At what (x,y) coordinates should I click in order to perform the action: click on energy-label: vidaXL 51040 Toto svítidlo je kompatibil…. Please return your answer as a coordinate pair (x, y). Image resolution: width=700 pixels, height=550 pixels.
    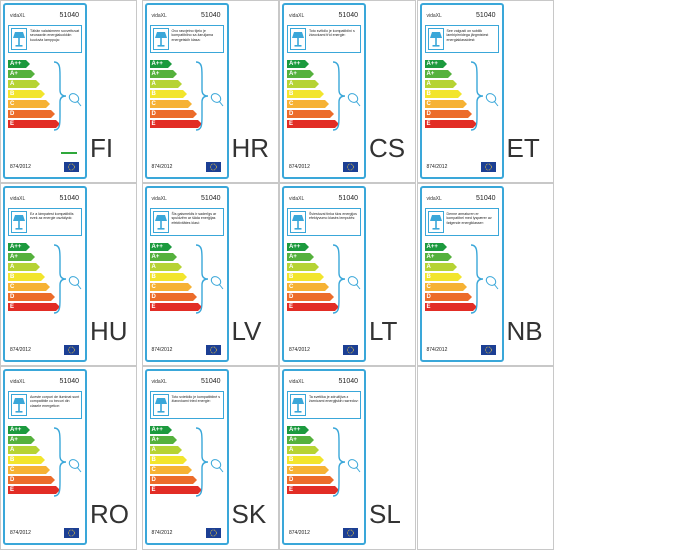
    Looking at the image, I should click on (324, 91).